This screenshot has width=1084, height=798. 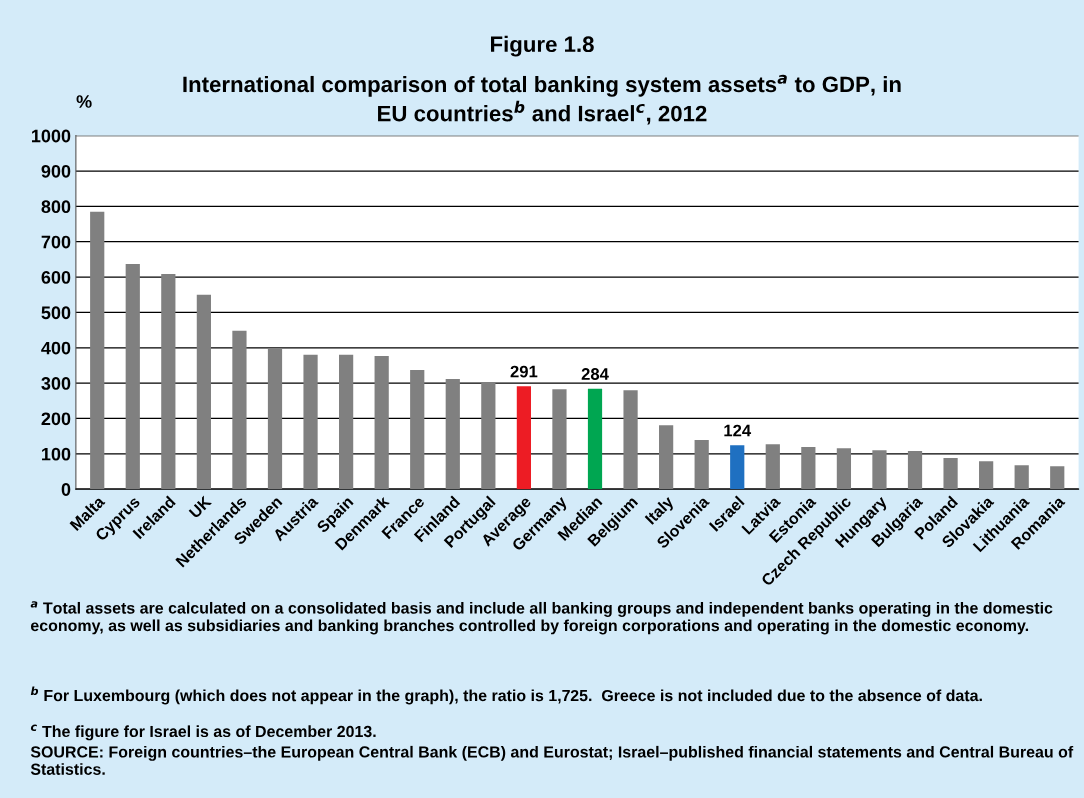 I want to click on y-tick-label: 100, so click(x=56, y=454).